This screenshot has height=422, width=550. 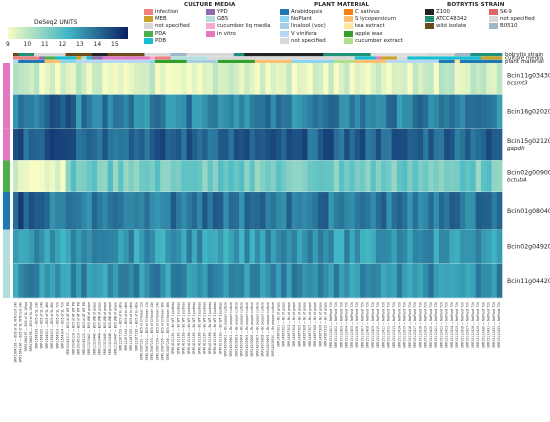 What do you see at coordinates (451, 26) in the screenshot?
I see `legend-label: wild isolate` at bounding box center [451, 26].